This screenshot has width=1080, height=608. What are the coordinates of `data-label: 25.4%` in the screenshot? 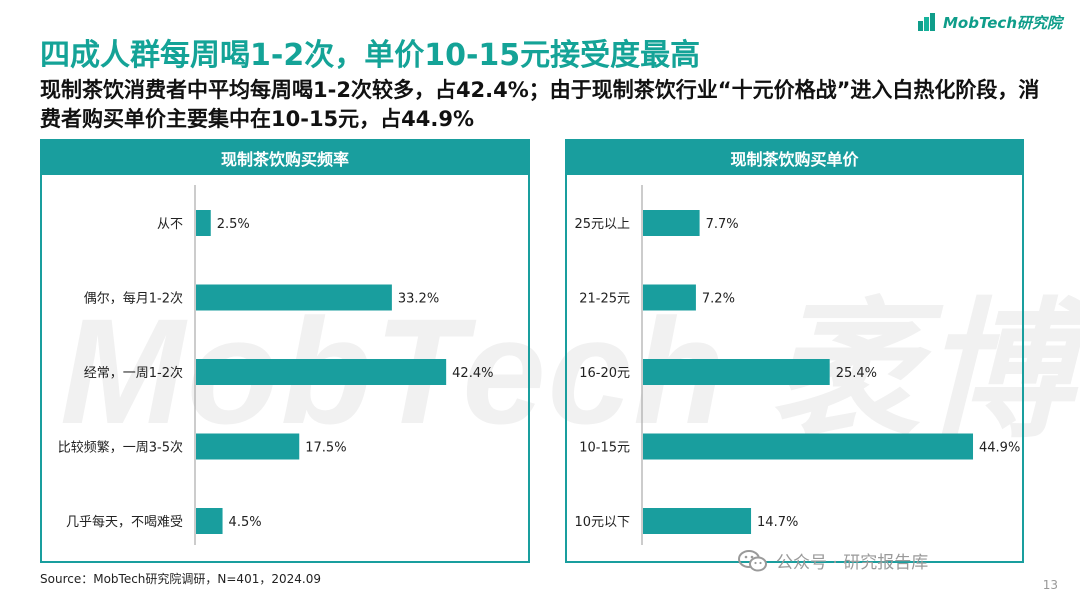 It's located at (856, 373).